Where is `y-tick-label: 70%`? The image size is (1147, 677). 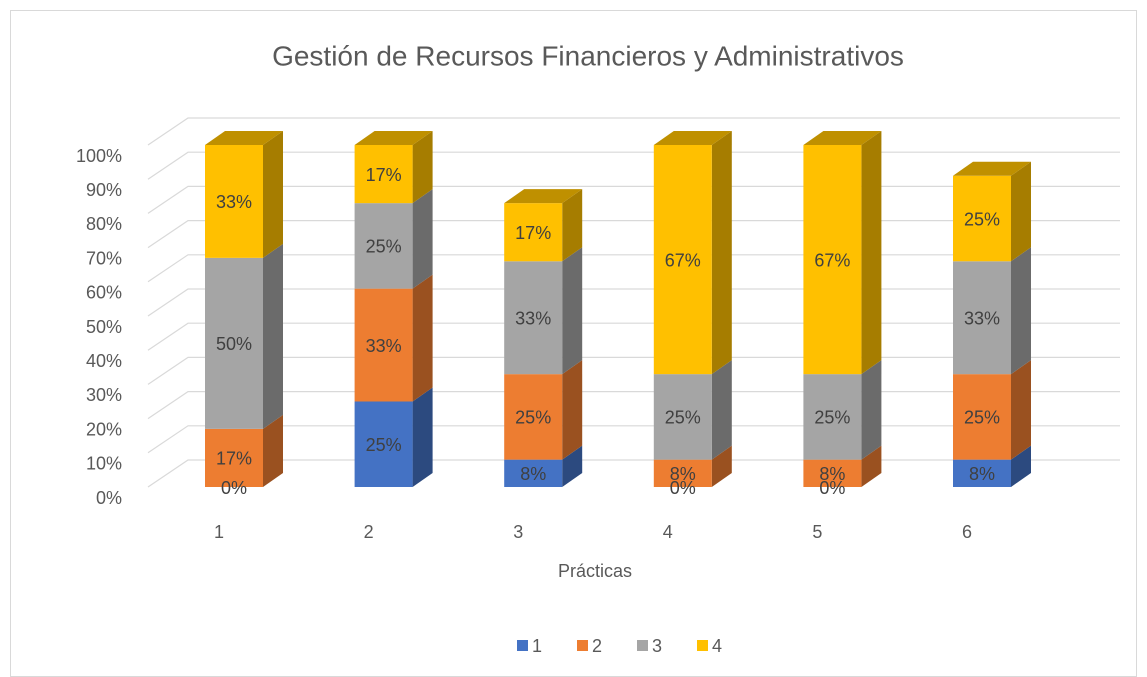
y-tick-label: 70% is located at coordinates (104, 258).